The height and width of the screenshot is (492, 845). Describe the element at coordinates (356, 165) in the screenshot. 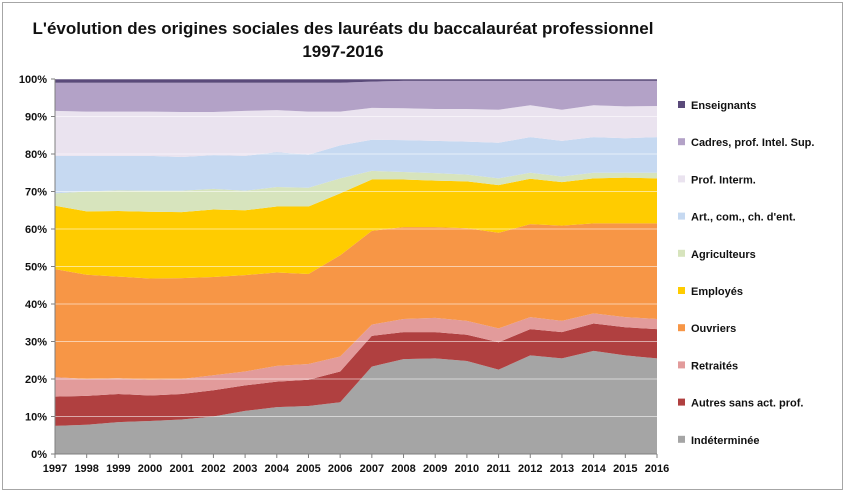

I see `area-art-com-ch-d-ent` at that location.